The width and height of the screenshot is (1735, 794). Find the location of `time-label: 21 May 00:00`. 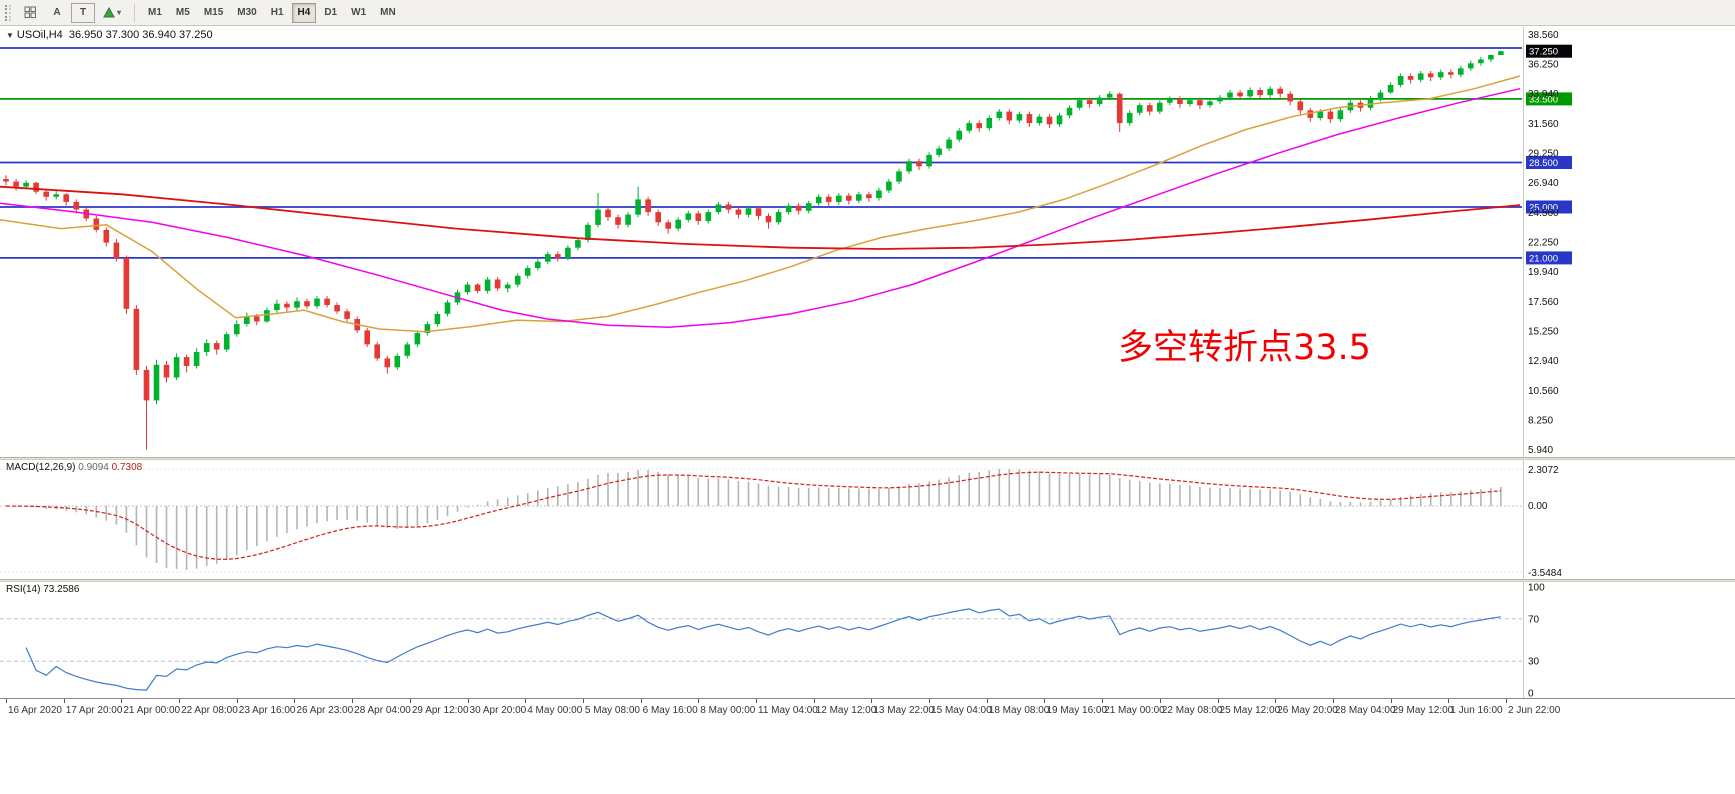

time-label: 21 May 00:00 is located at coordinates (1134, 710).